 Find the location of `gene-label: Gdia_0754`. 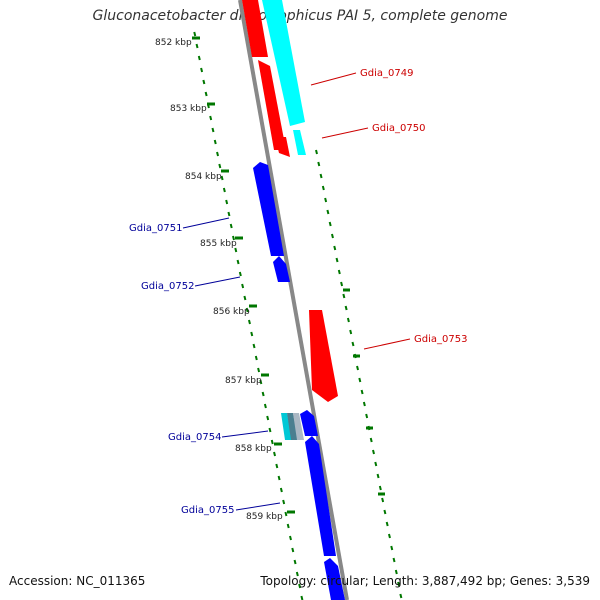

gene-label: Gdia_0754 is located at coordinates (194, 437).